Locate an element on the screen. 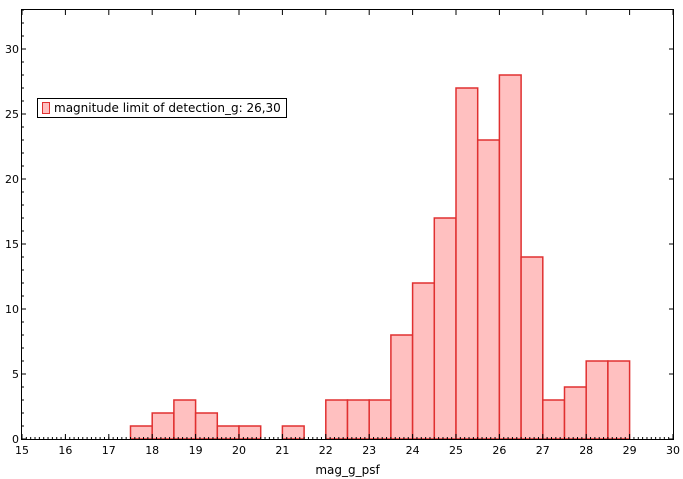 This screenshot has height=479, width=683. y-tick-label: 15 is located at coordinates (12, 244).